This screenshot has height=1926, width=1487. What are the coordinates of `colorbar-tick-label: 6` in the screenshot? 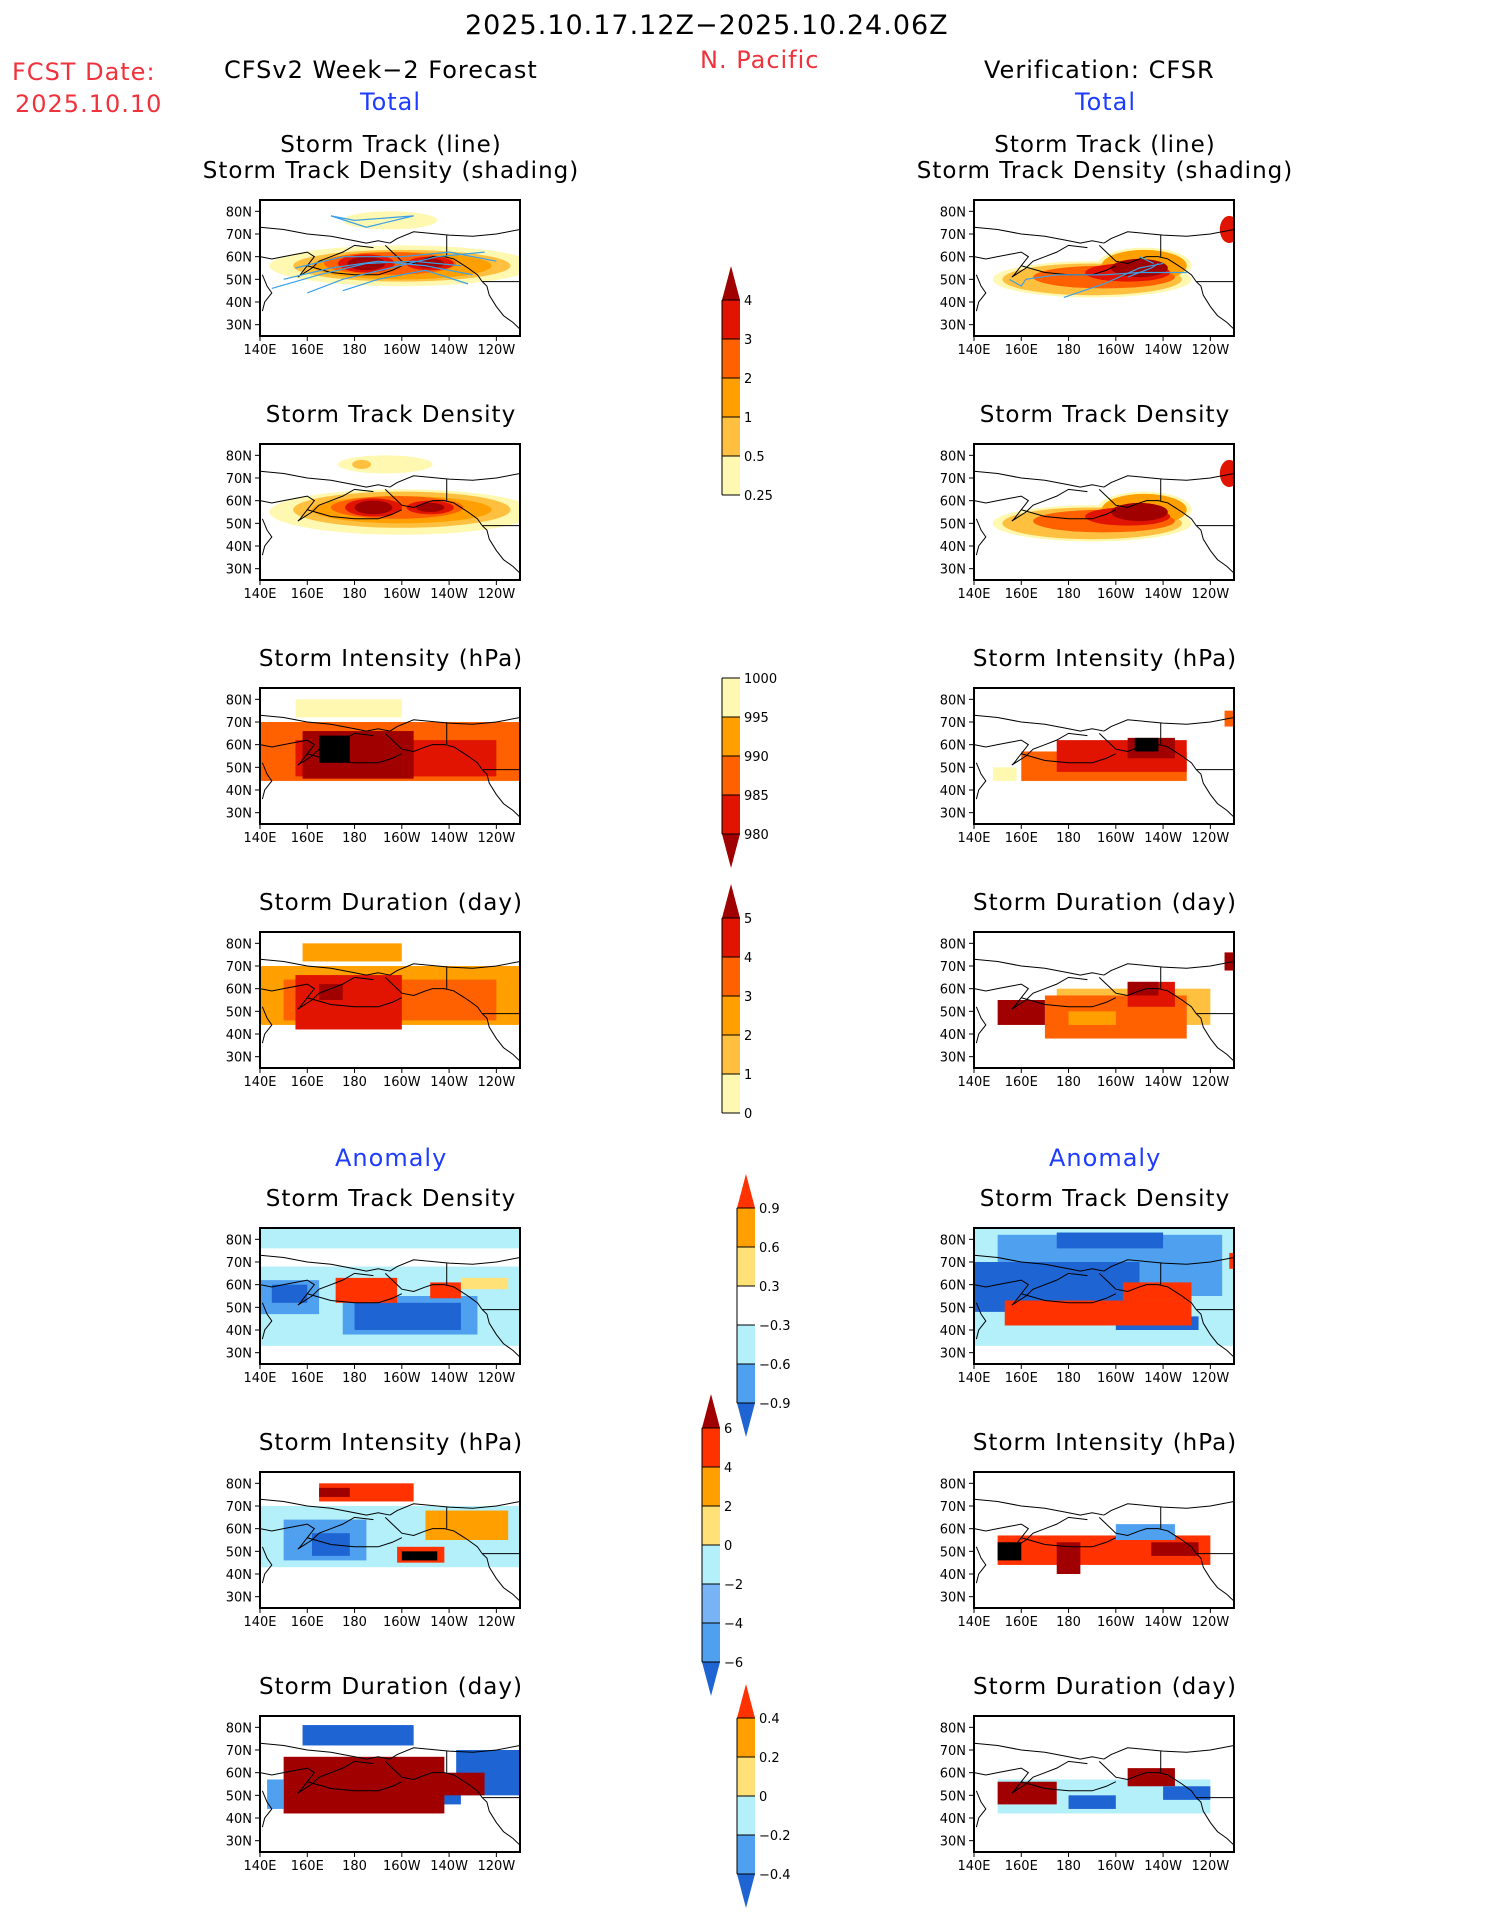 It's located at (728, 1429).